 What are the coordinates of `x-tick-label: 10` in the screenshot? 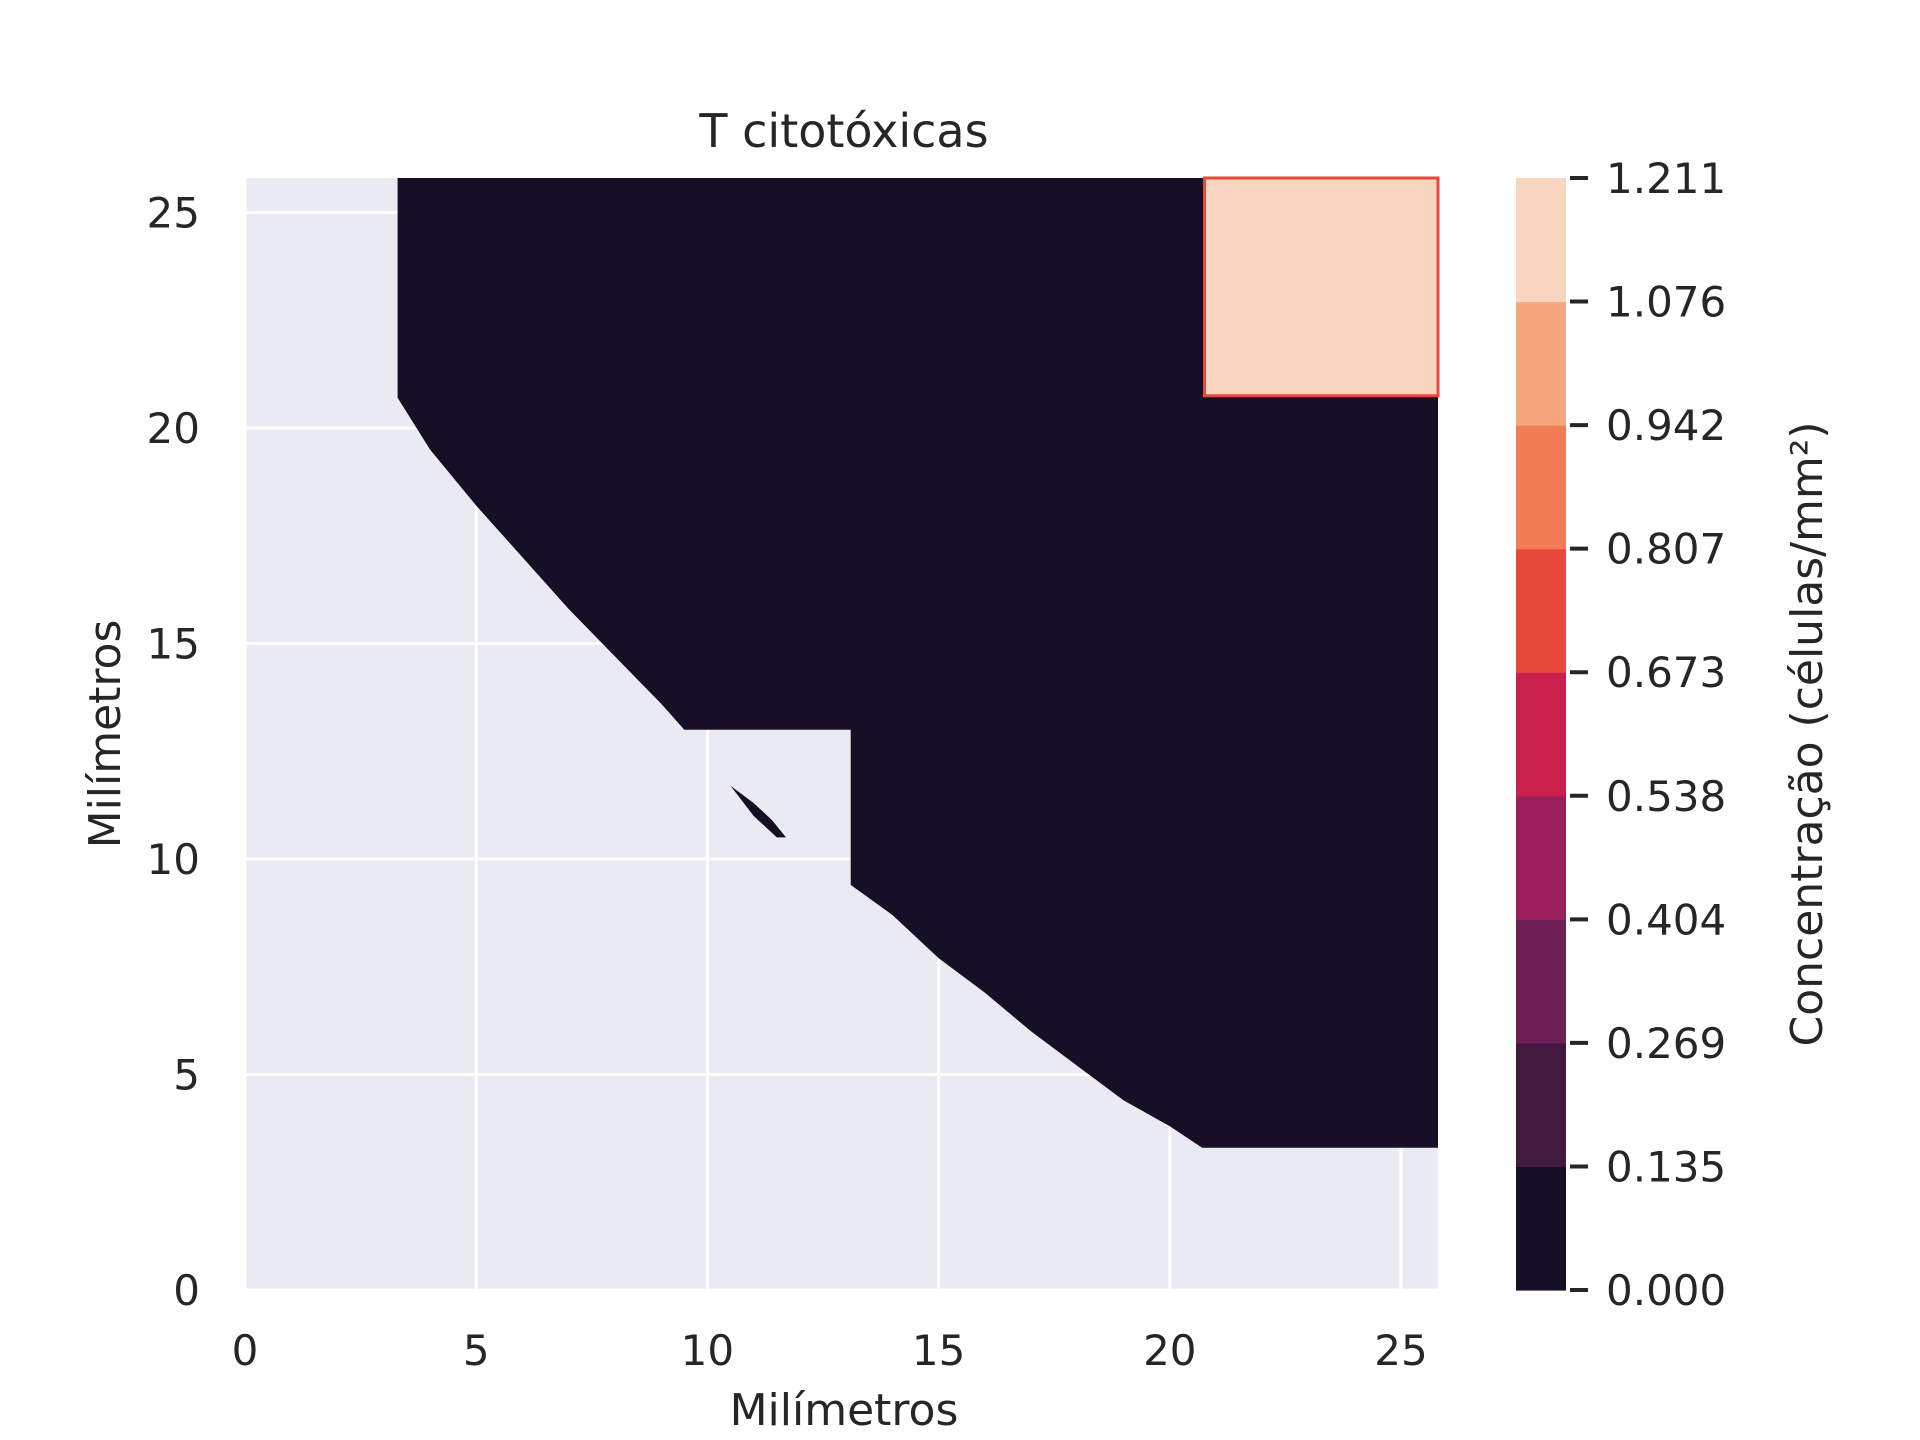 It's located at (707, 1350).